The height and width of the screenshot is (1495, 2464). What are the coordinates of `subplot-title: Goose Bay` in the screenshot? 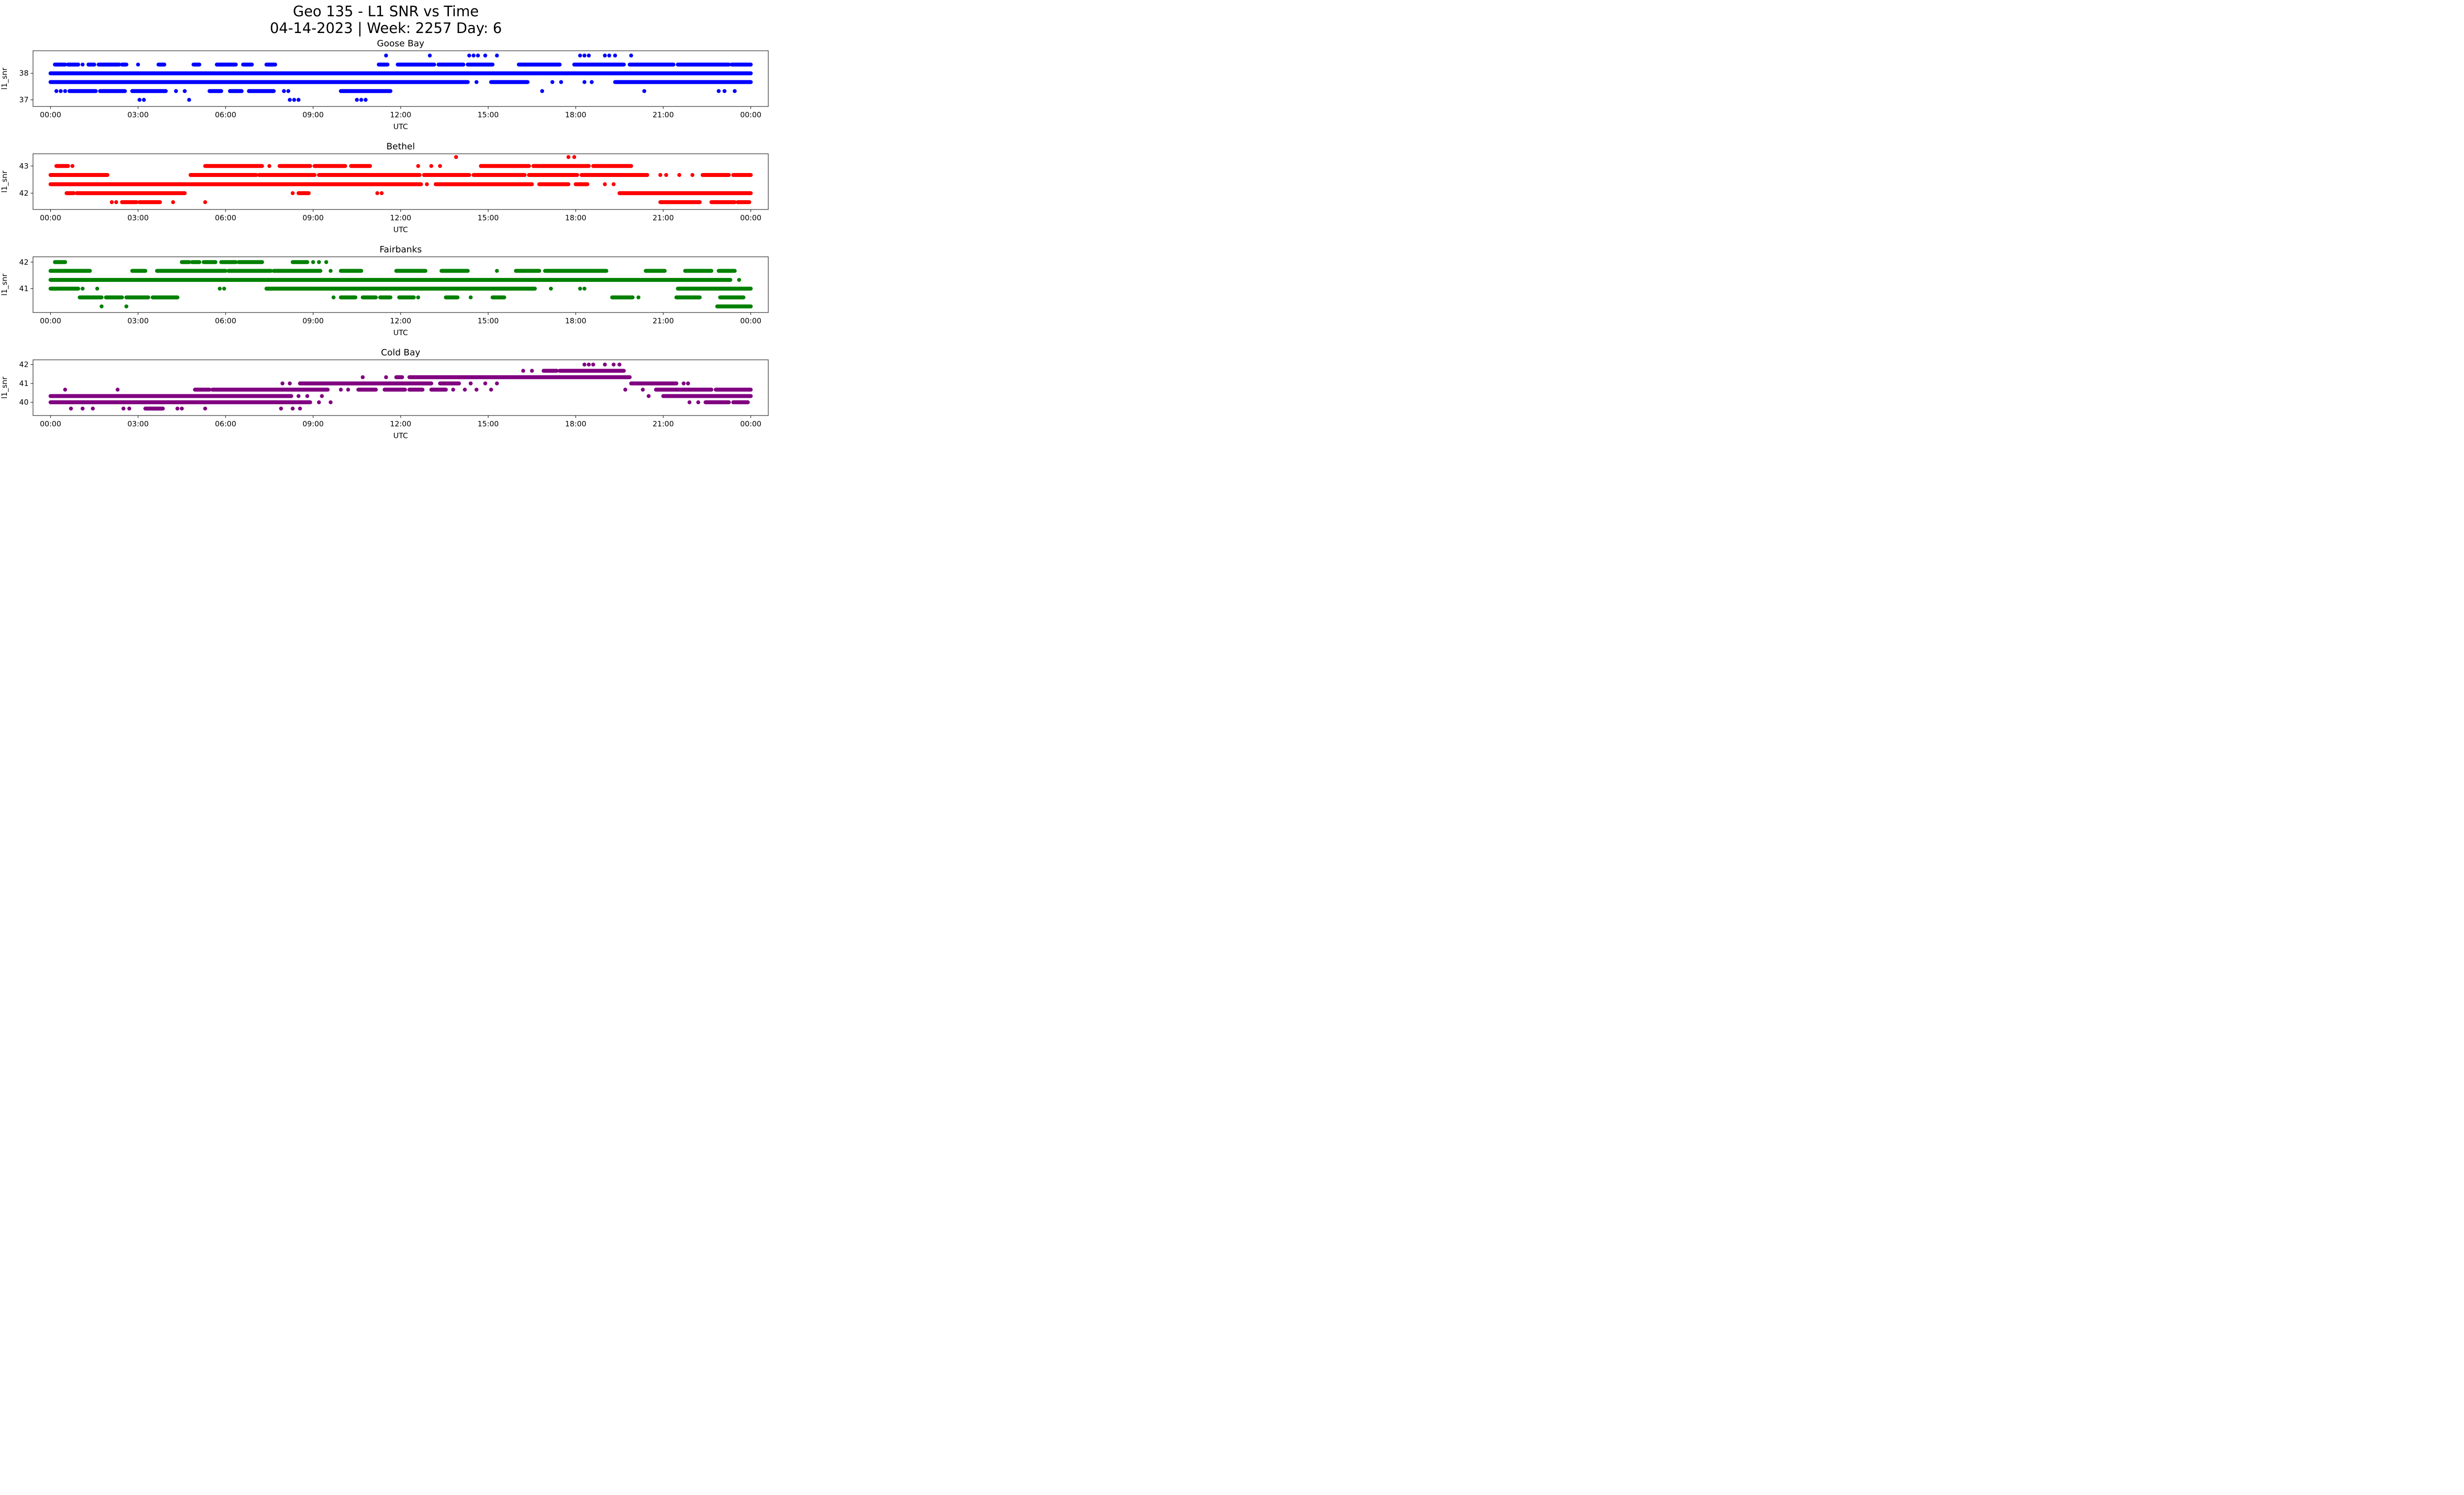 It's located at (401, 43).